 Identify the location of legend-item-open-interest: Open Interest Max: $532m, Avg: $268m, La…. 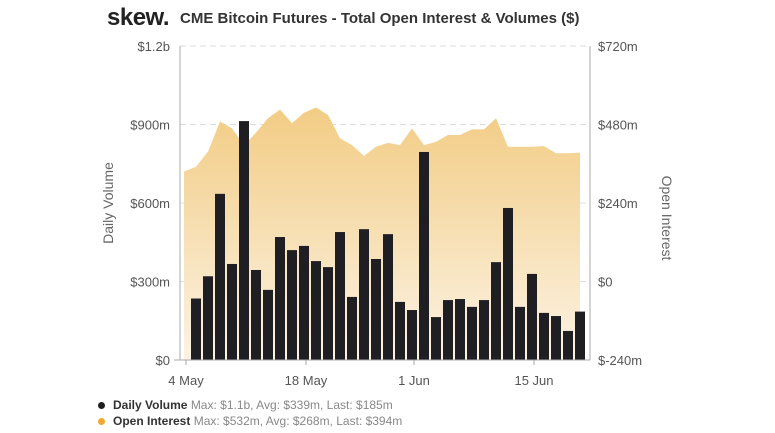
(250, 421).